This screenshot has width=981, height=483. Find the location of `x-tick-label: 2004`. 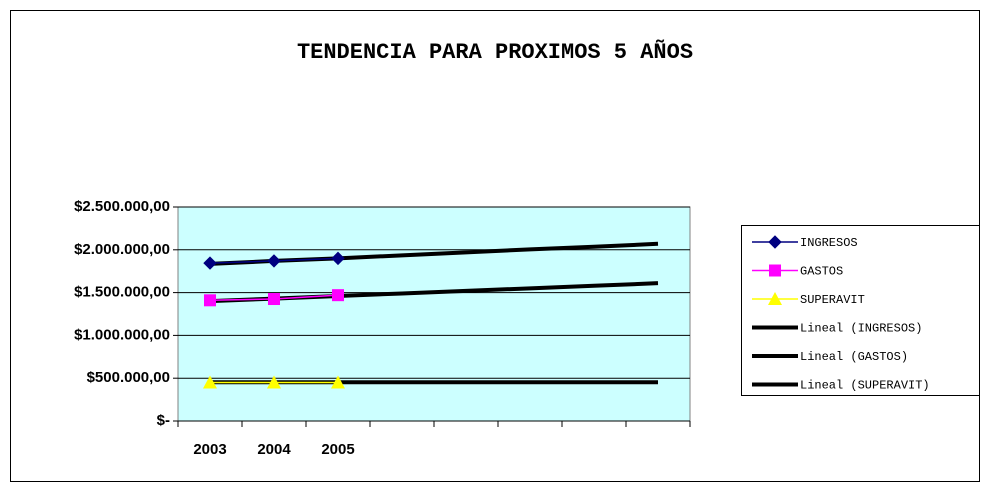

x-tick-label: 2004 is located at coordinates (274, 449).